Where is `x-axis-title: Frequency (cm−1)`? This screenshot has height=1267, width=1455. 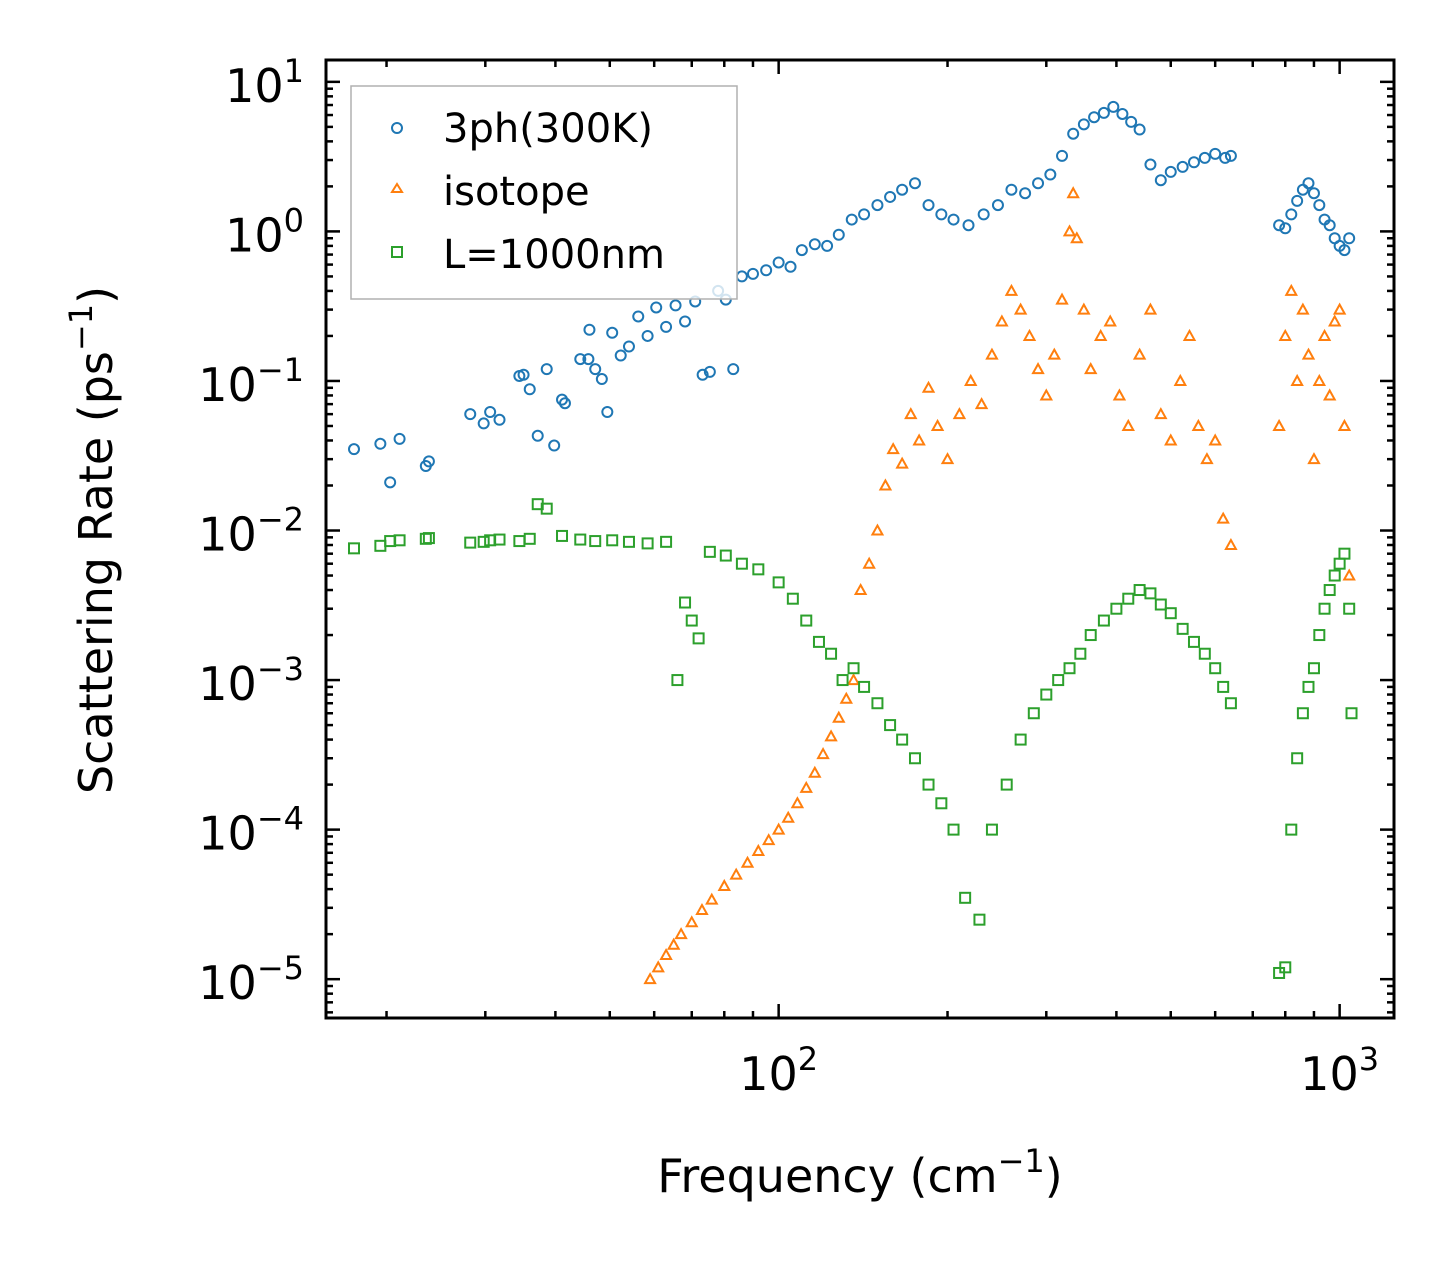 x-axis-title: Frequency (cm−1) is located at coordinates (859, 1172).